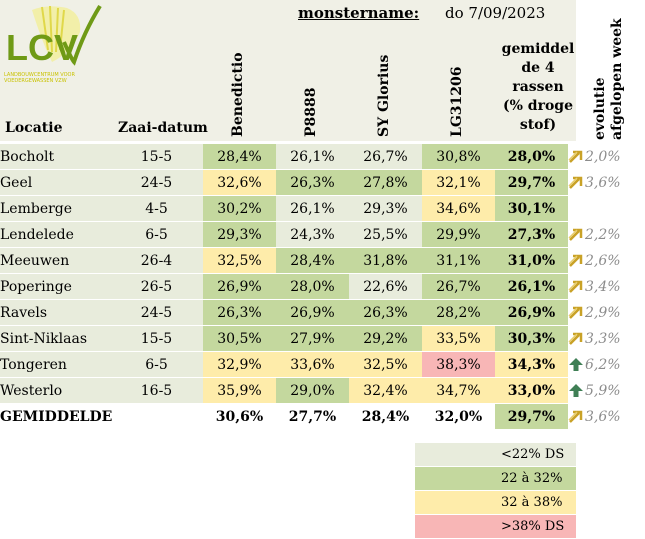 This screenshot has width=645, height=539. What do you see at coordinates (55, 157) in the screenshot?
I see `location-cell: Bocholt` at bounding box center [55, 157].